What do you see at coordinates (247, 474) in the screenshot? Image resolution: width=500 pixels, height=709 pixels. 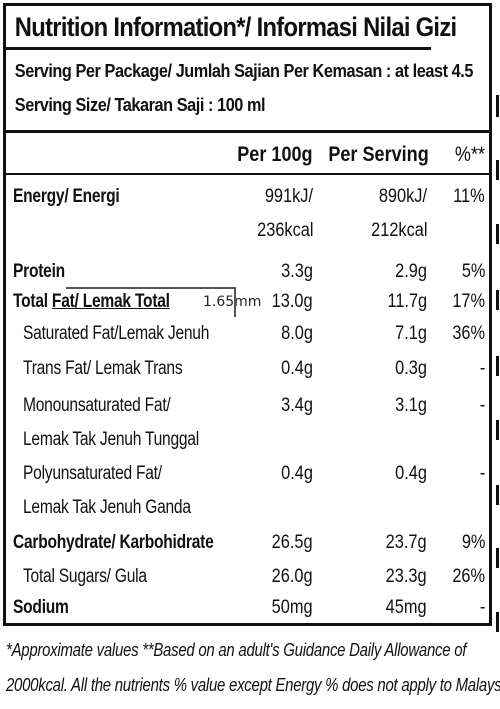 I see `nutrient-row-poly-fat: Polyunsaturated Fat/ 0.4g 0.4g -` at bounding box center [247, 474].